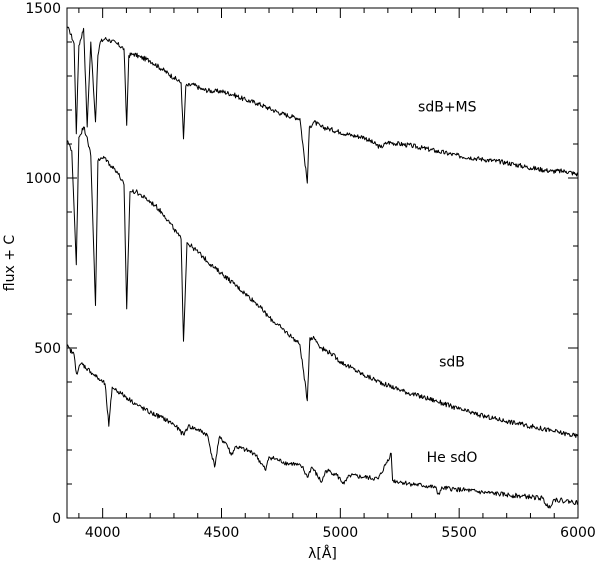 This screenshot has height=571, width=600. Describe the element at coordinates (452, 363) in the screenshot. I see `series-label-sdb: sdB` at that location.